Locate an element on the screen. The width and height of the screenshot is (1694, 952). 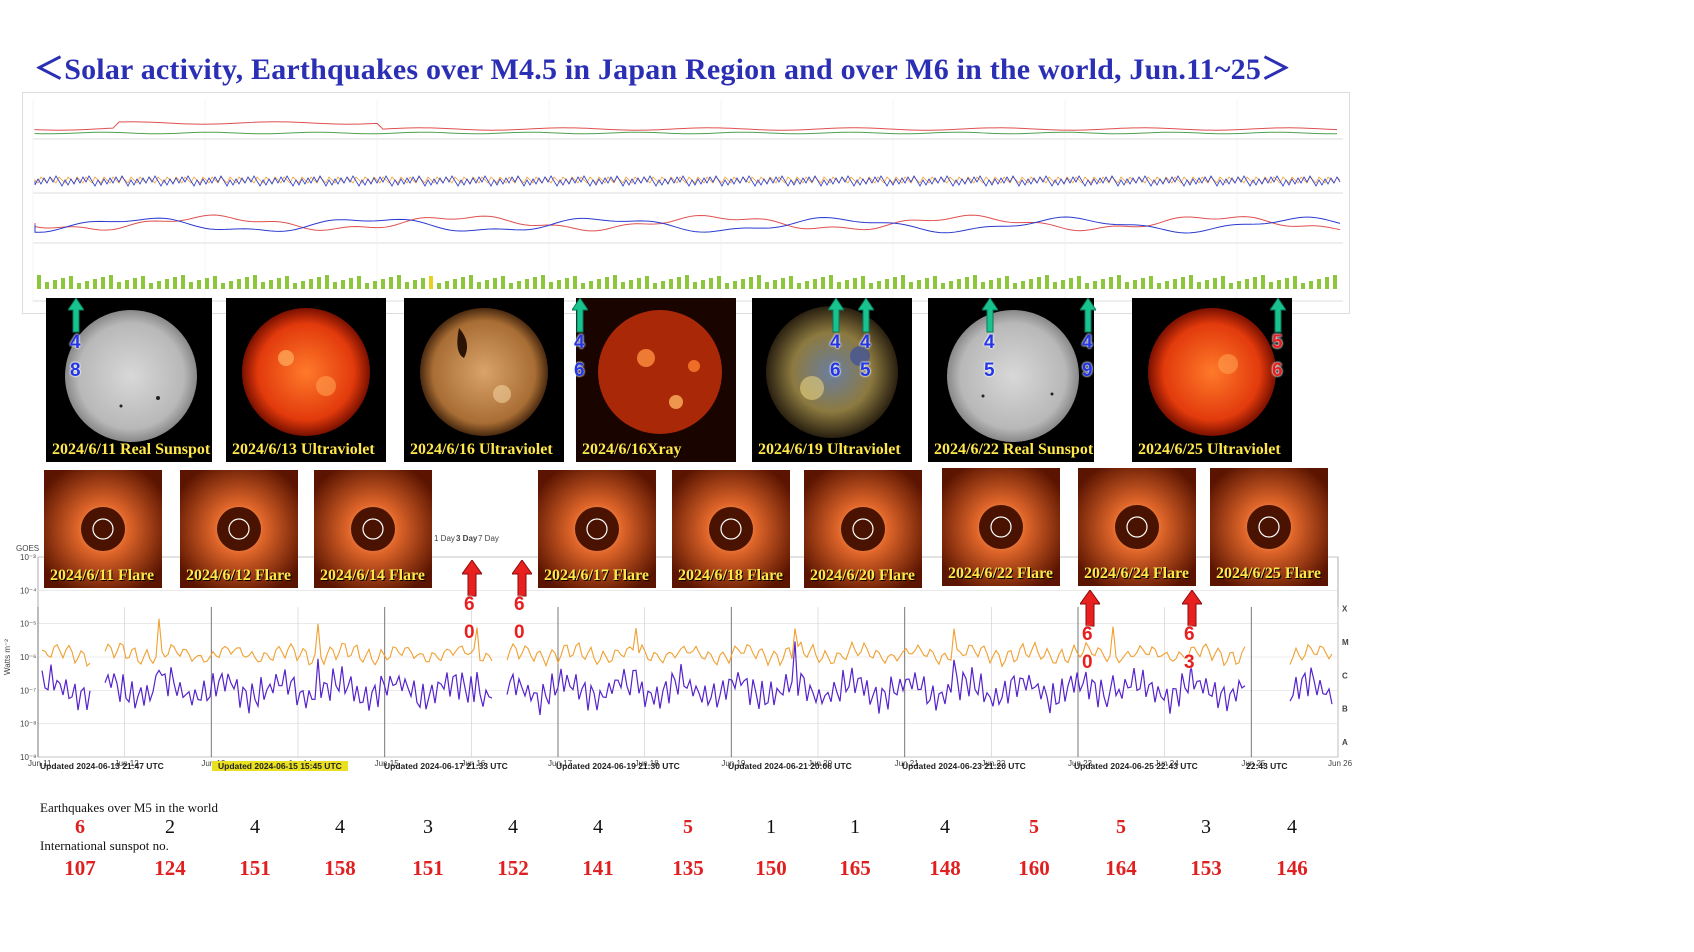
earthquake-count: 6 is located at coordinates (80, 827).